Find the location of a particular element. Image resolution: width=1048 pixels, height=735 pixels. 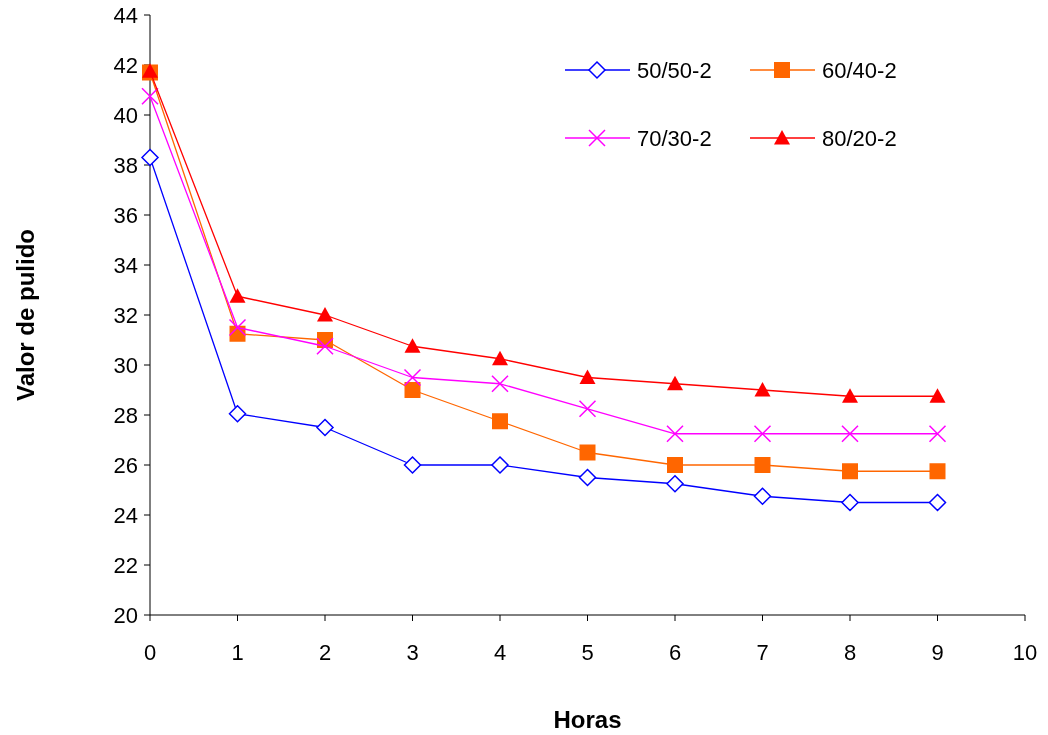

x-tick-label: 10 is located at coordinates (1025, 652).